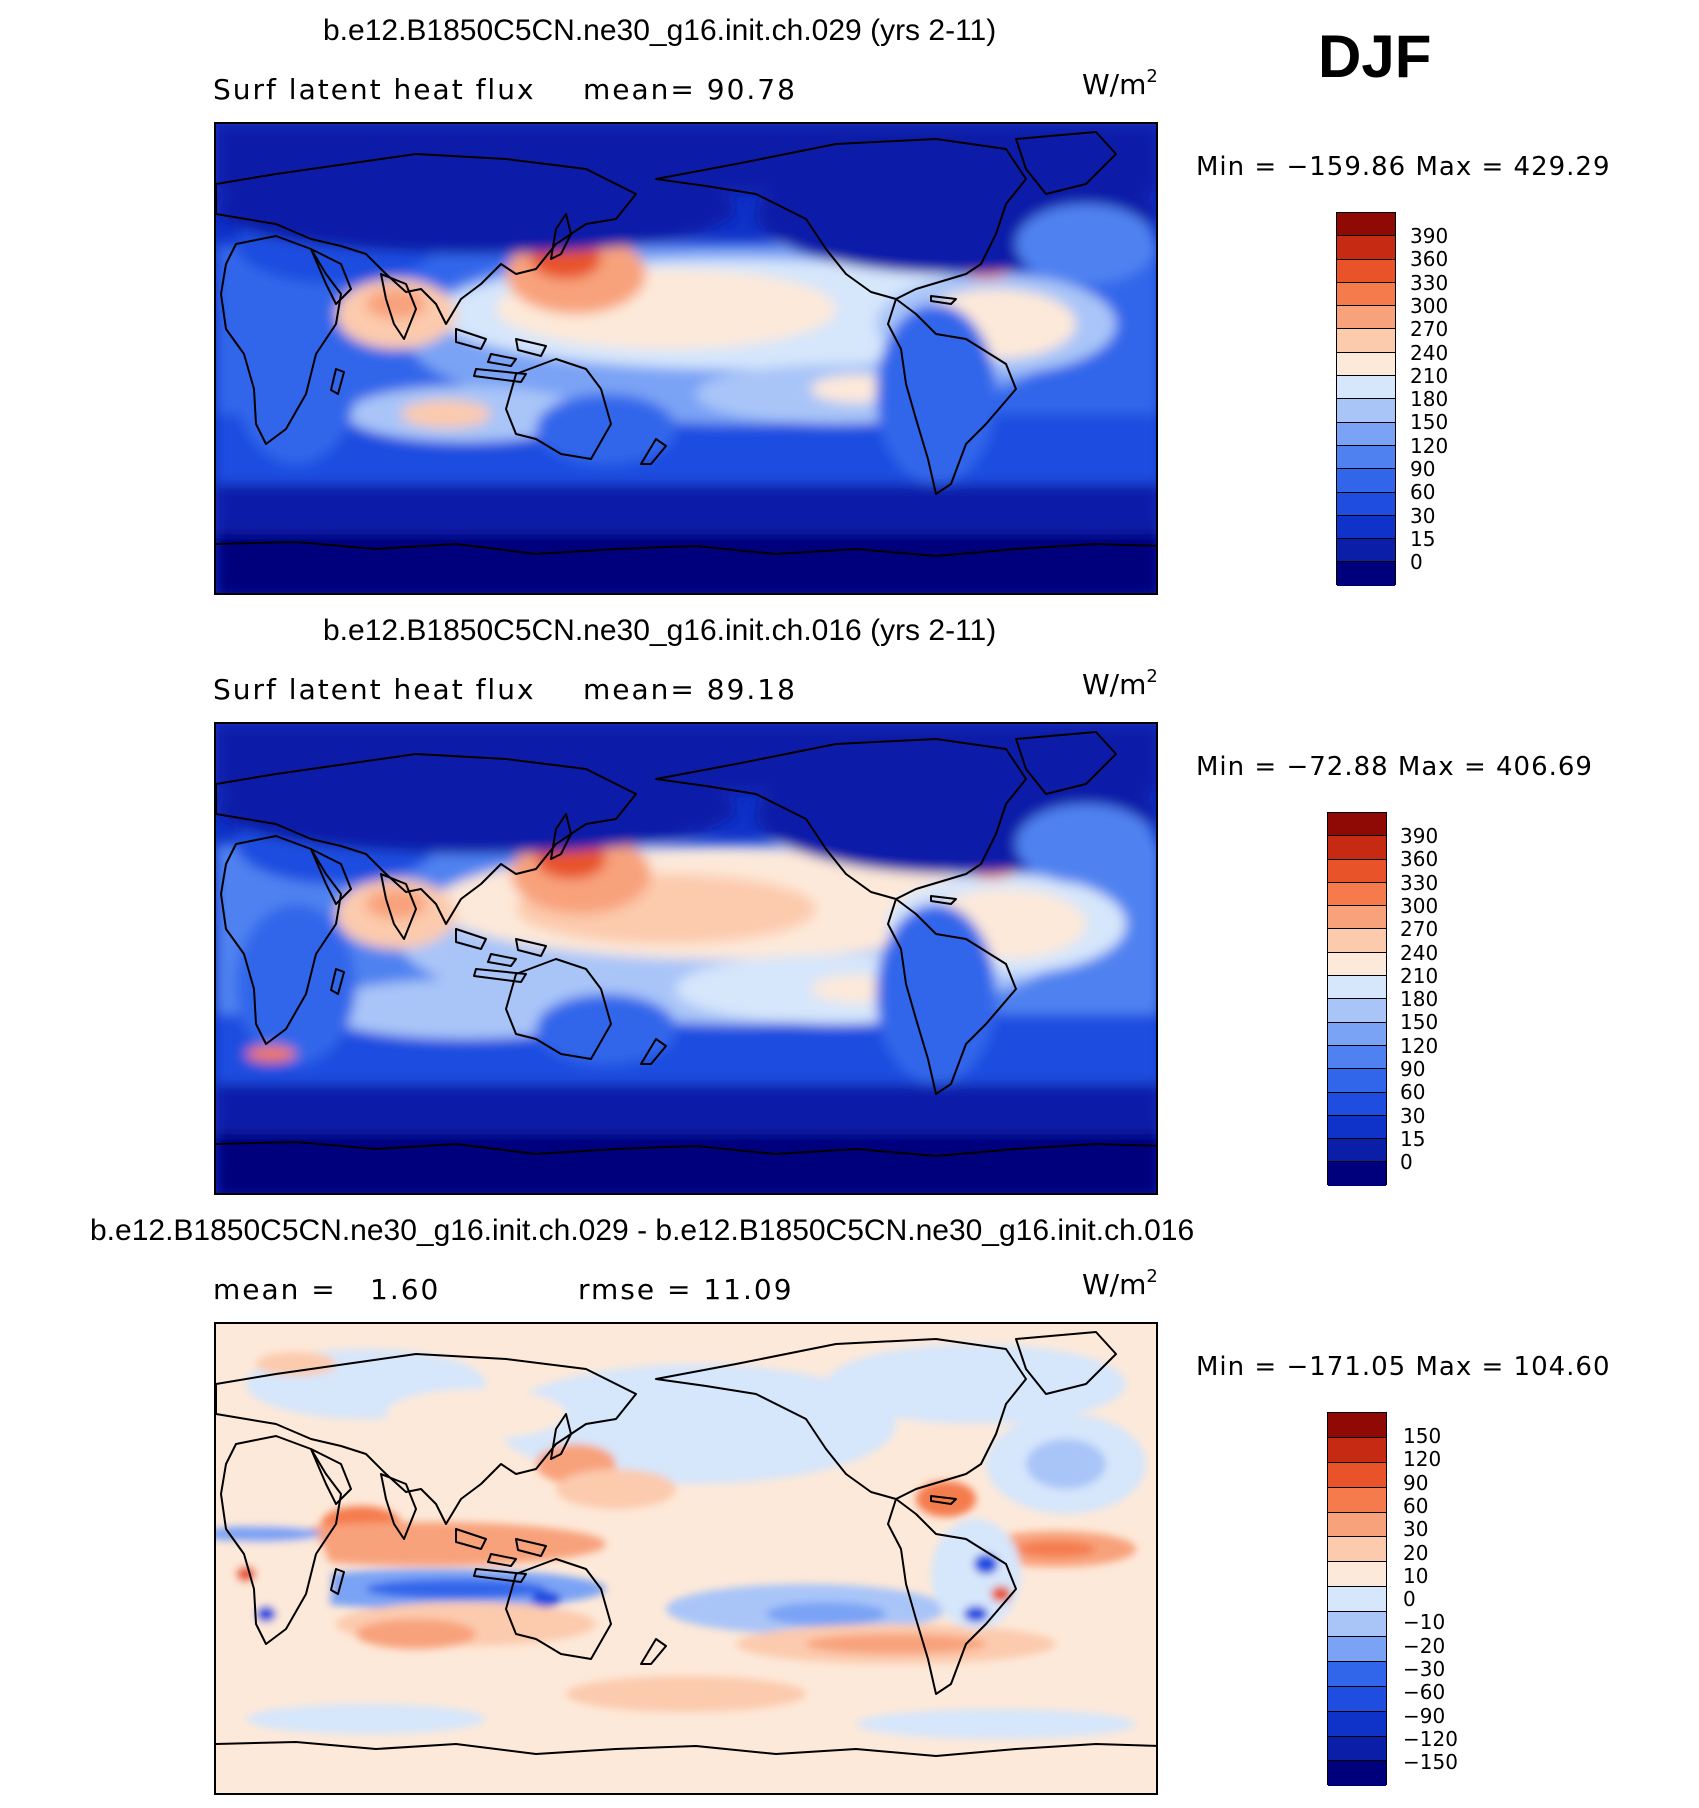 This screenshot has height=1808, width=1699. Describe the element at coordinates (1120, 683) in the screenshot. I see `panel-2-units: W/m2` at that location.